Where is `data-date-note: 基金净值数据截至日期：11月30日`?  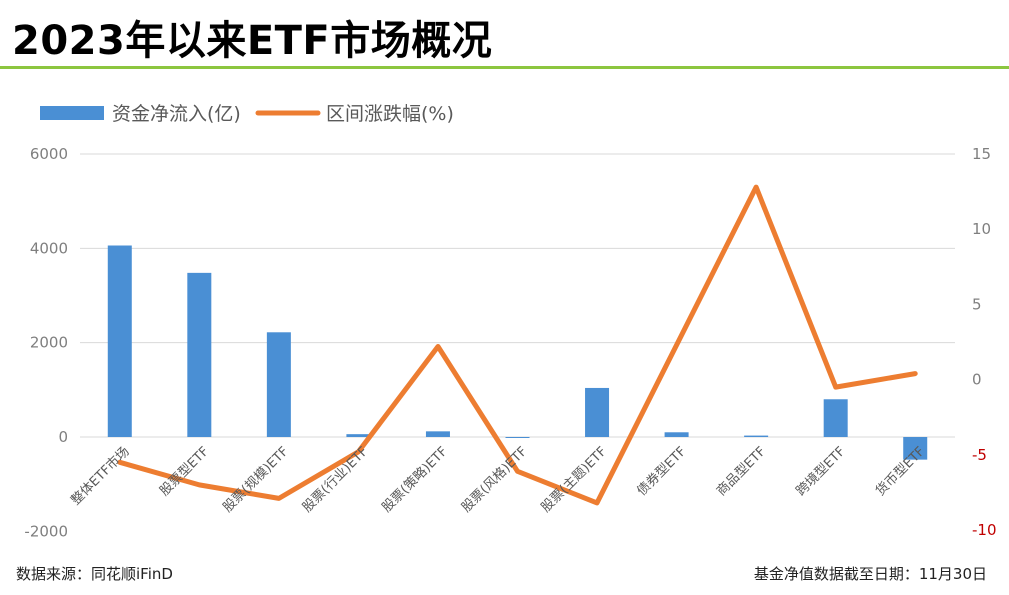
data-date-note: 基金净值数据截至日期：11月30日 is located at coordinates (870, 574).